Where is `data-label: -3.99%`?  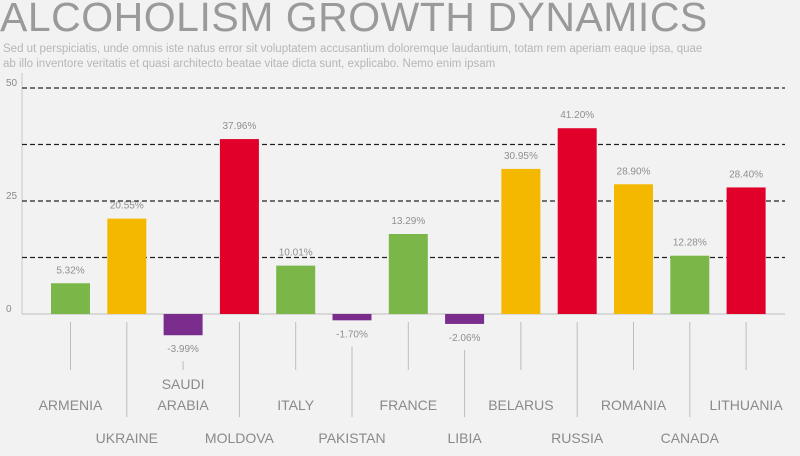 data-label: -3.99% is located at coordinates (183, 349).